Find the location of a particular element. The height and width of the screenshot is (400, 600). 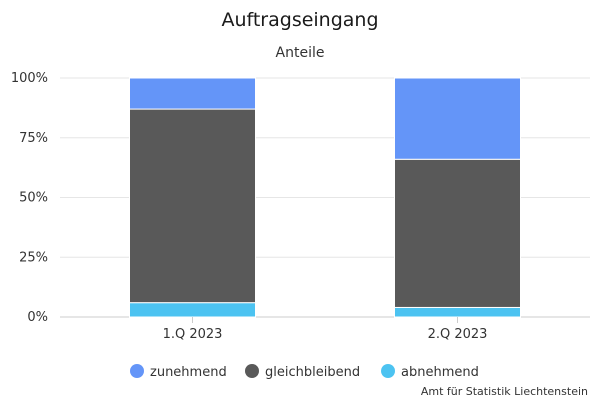

chart-subtitle: Anteile is located at coordinates (300, 53).